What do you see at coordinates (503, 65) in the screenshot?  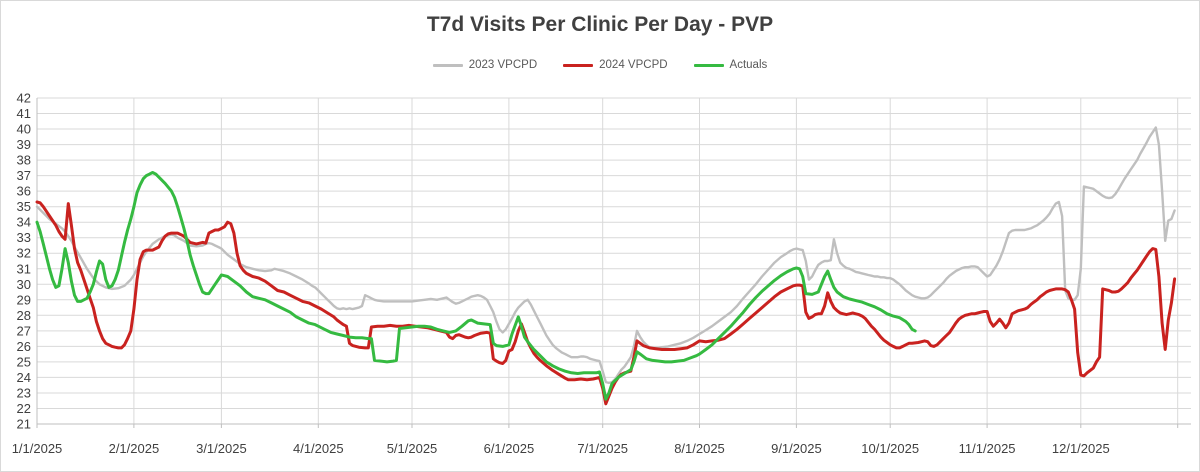 I see `legend-label-2023-vpcpd: 2023 VPCPD` at bounding box center [503, 65].